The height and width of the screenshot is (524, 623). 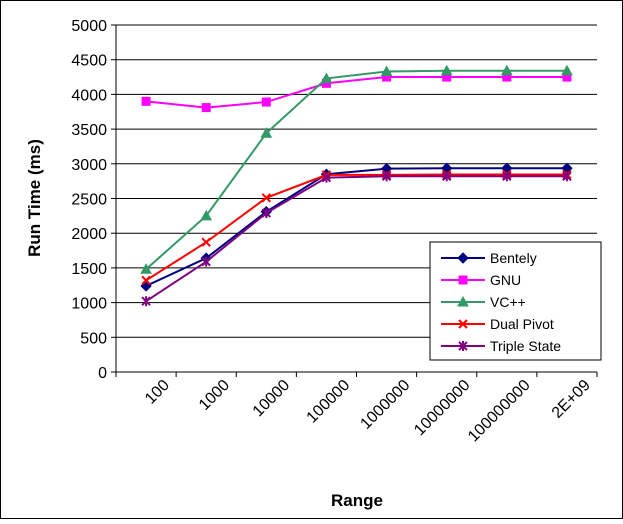 What do you see at coordinates (102, 373) in the screenshot?
I see `y-tick-label: 0` at bounding box center [102, 373].